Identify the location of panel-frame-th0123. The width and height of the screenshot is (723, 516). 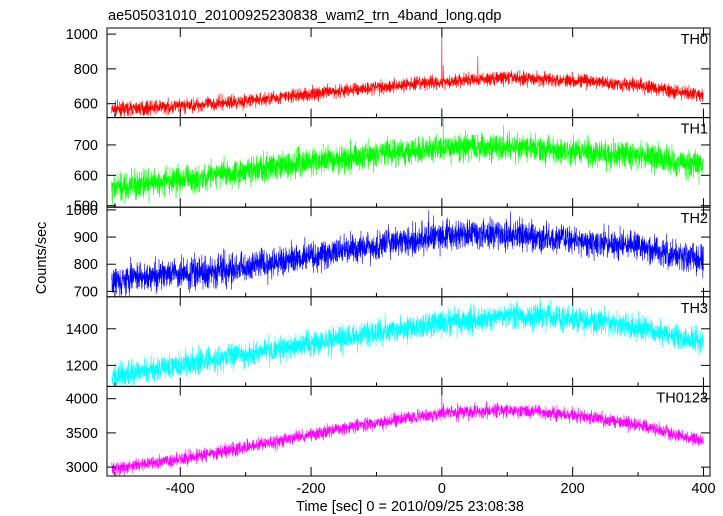
(408, 431).